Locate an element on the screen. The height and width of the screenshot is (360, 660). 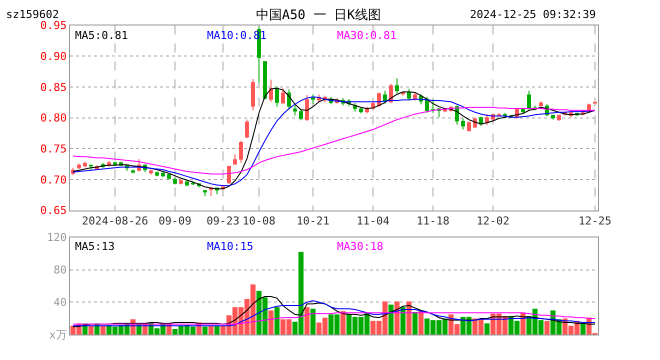
y-tick-label: 0.85 is located at coordinates (53, 87).